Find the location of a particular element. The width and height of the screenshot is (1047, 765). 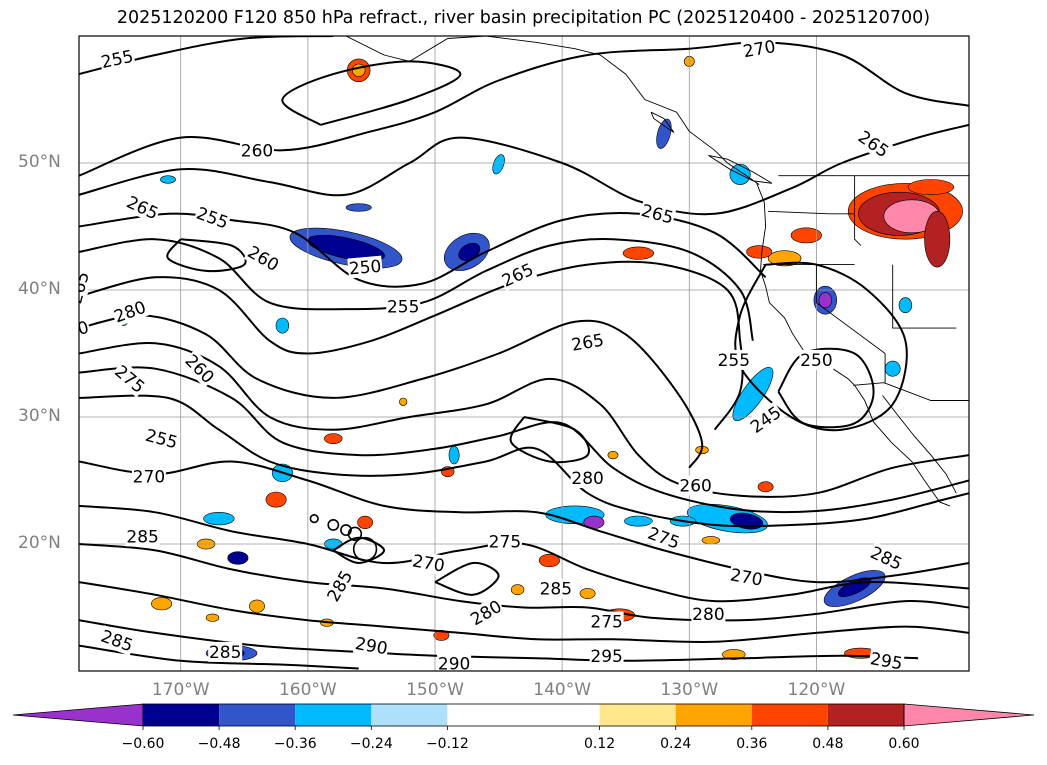

svg-text: 255 is located at coordinates (734, 361).